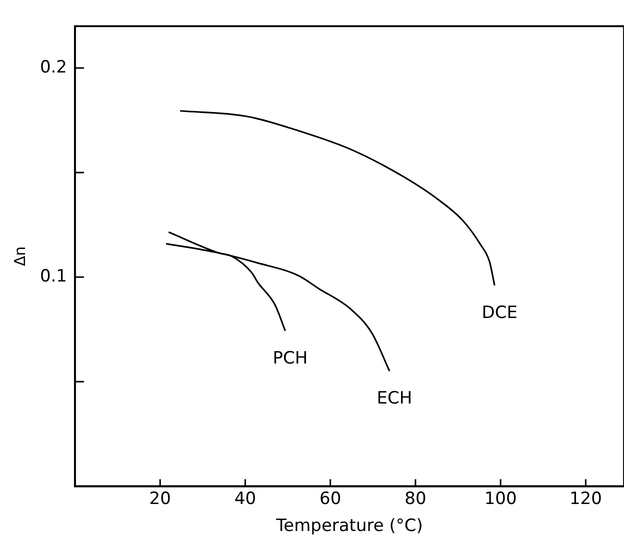 This screenshot has width=624, height=549. Describe the element at coordinates (585, 498) in the screenshot. I see `x-tick-label: 120` at that location.